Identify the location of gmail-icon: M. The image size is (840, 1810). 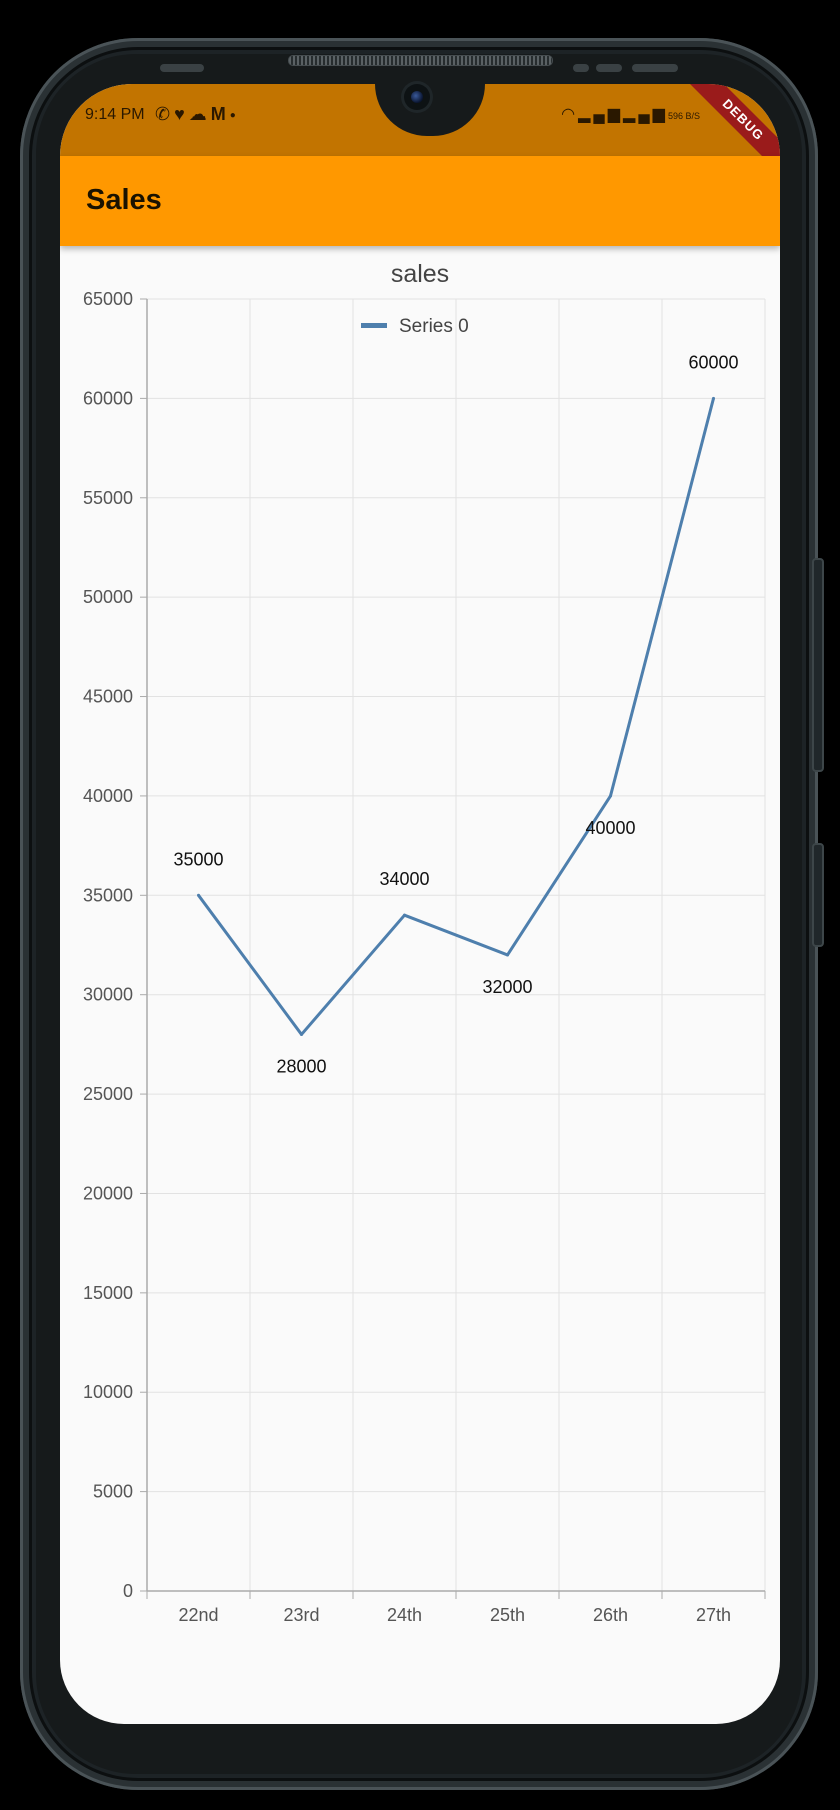
(220, 114).